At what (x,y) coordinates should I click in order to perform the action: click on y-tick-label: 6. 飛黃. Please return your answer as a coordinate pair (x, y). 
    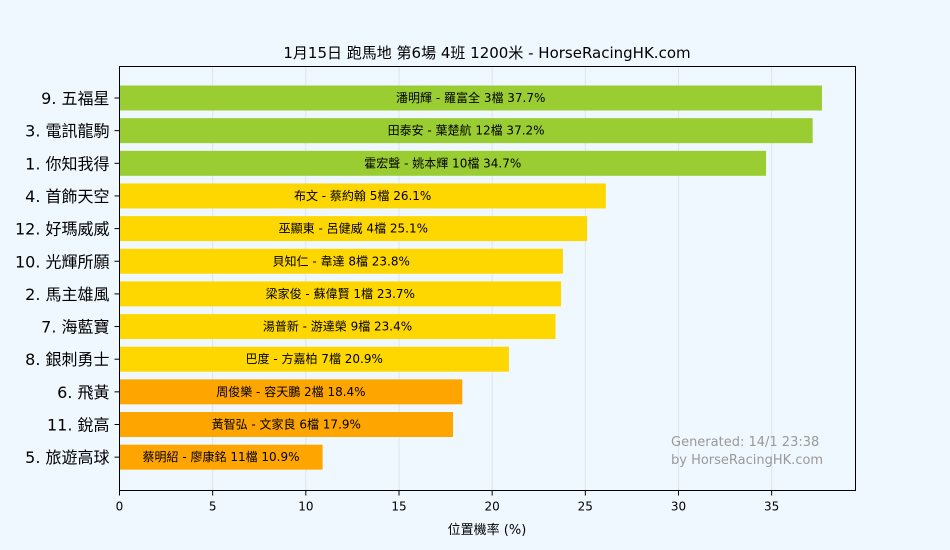
    Looking at the image, I should click on (83, 392).